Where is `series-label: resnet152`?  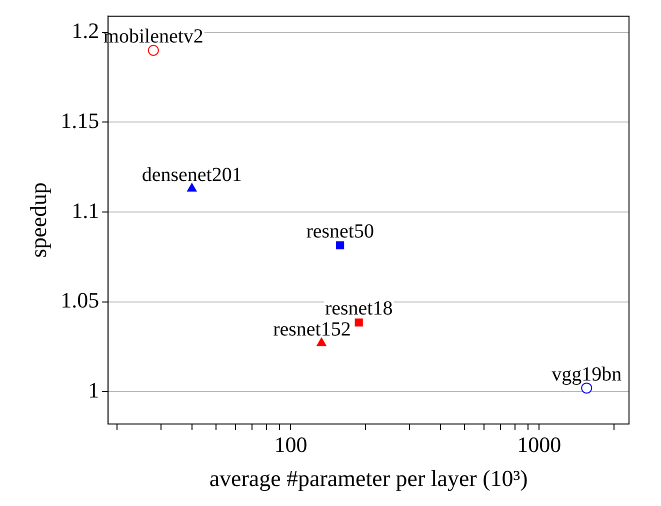
series-label: resnet152 is located at coordinates (312, 329).